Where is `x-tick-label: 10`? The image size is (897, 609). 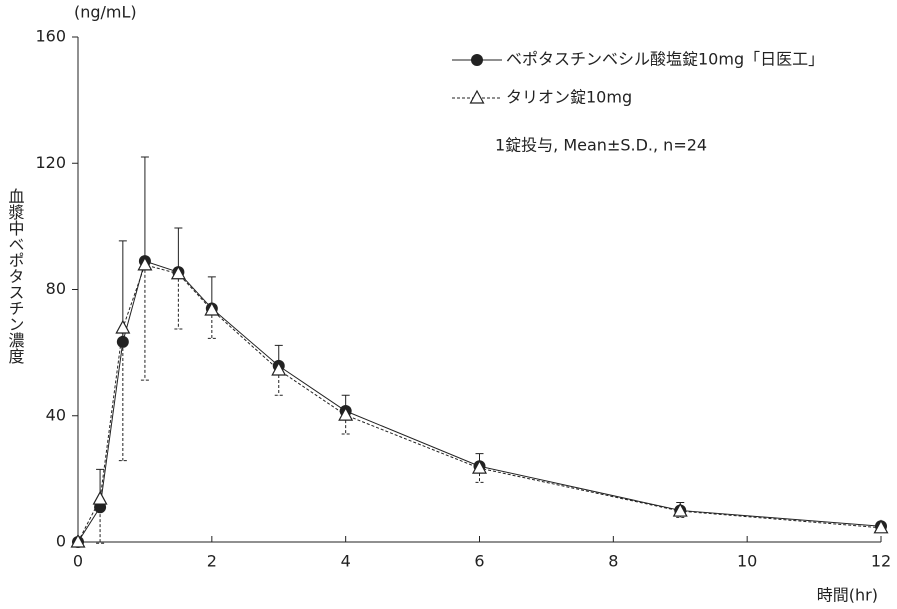 x-tick-label: 10 is located at coordinates (747, 561).